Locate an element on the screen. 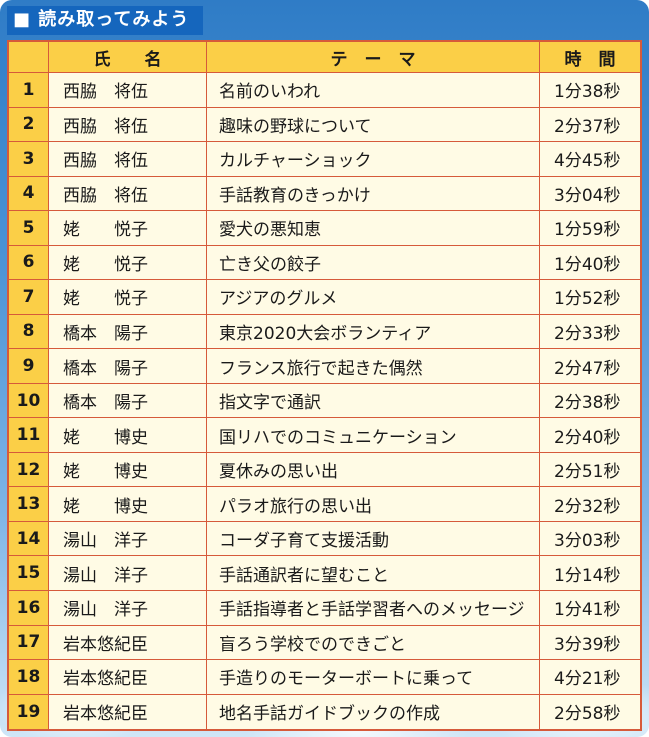  table-row: 9 橋本 陽子 フランス旅行で起きた偶然 2分47秒 is located at coordinates (324, 366).